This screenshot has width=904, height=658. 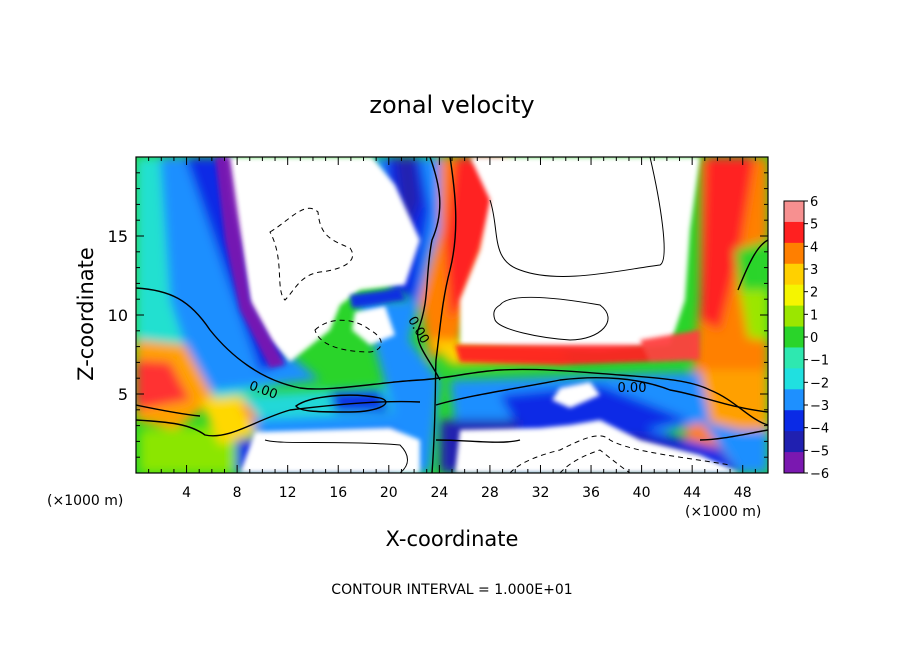 I want to click on chart-title: zonal velocity, so click(x=451, y=105).